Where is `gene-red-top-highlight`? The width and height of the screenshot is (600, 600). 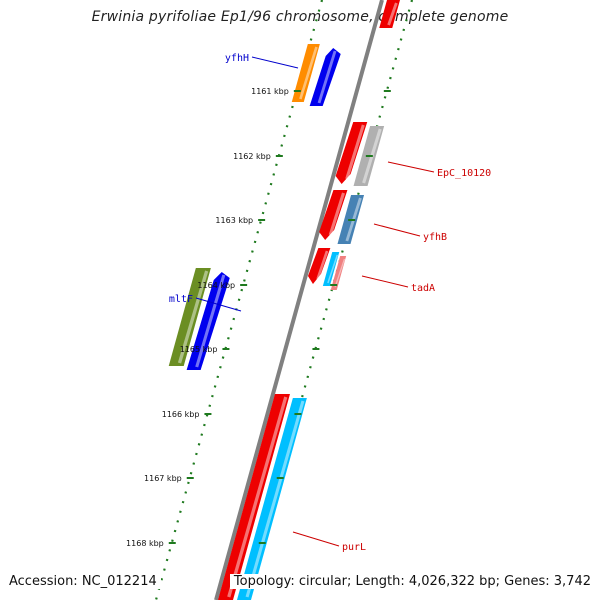
gene-red-top-highlight is located at coordinates (392, 14).